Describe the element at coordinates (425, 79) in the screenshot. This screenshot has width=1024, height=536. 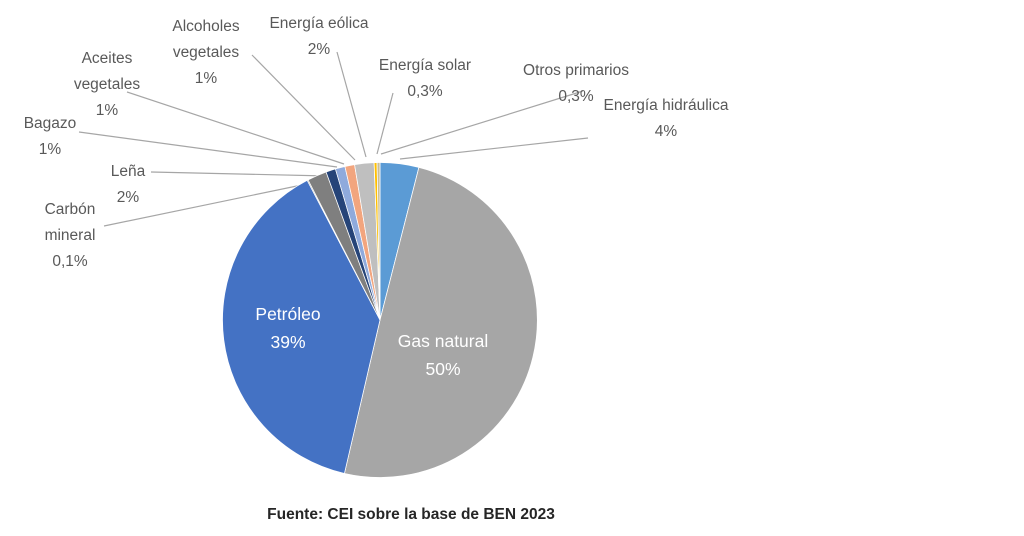
I see `callout-energia-solar: Energía solar 0,3%` at that location.